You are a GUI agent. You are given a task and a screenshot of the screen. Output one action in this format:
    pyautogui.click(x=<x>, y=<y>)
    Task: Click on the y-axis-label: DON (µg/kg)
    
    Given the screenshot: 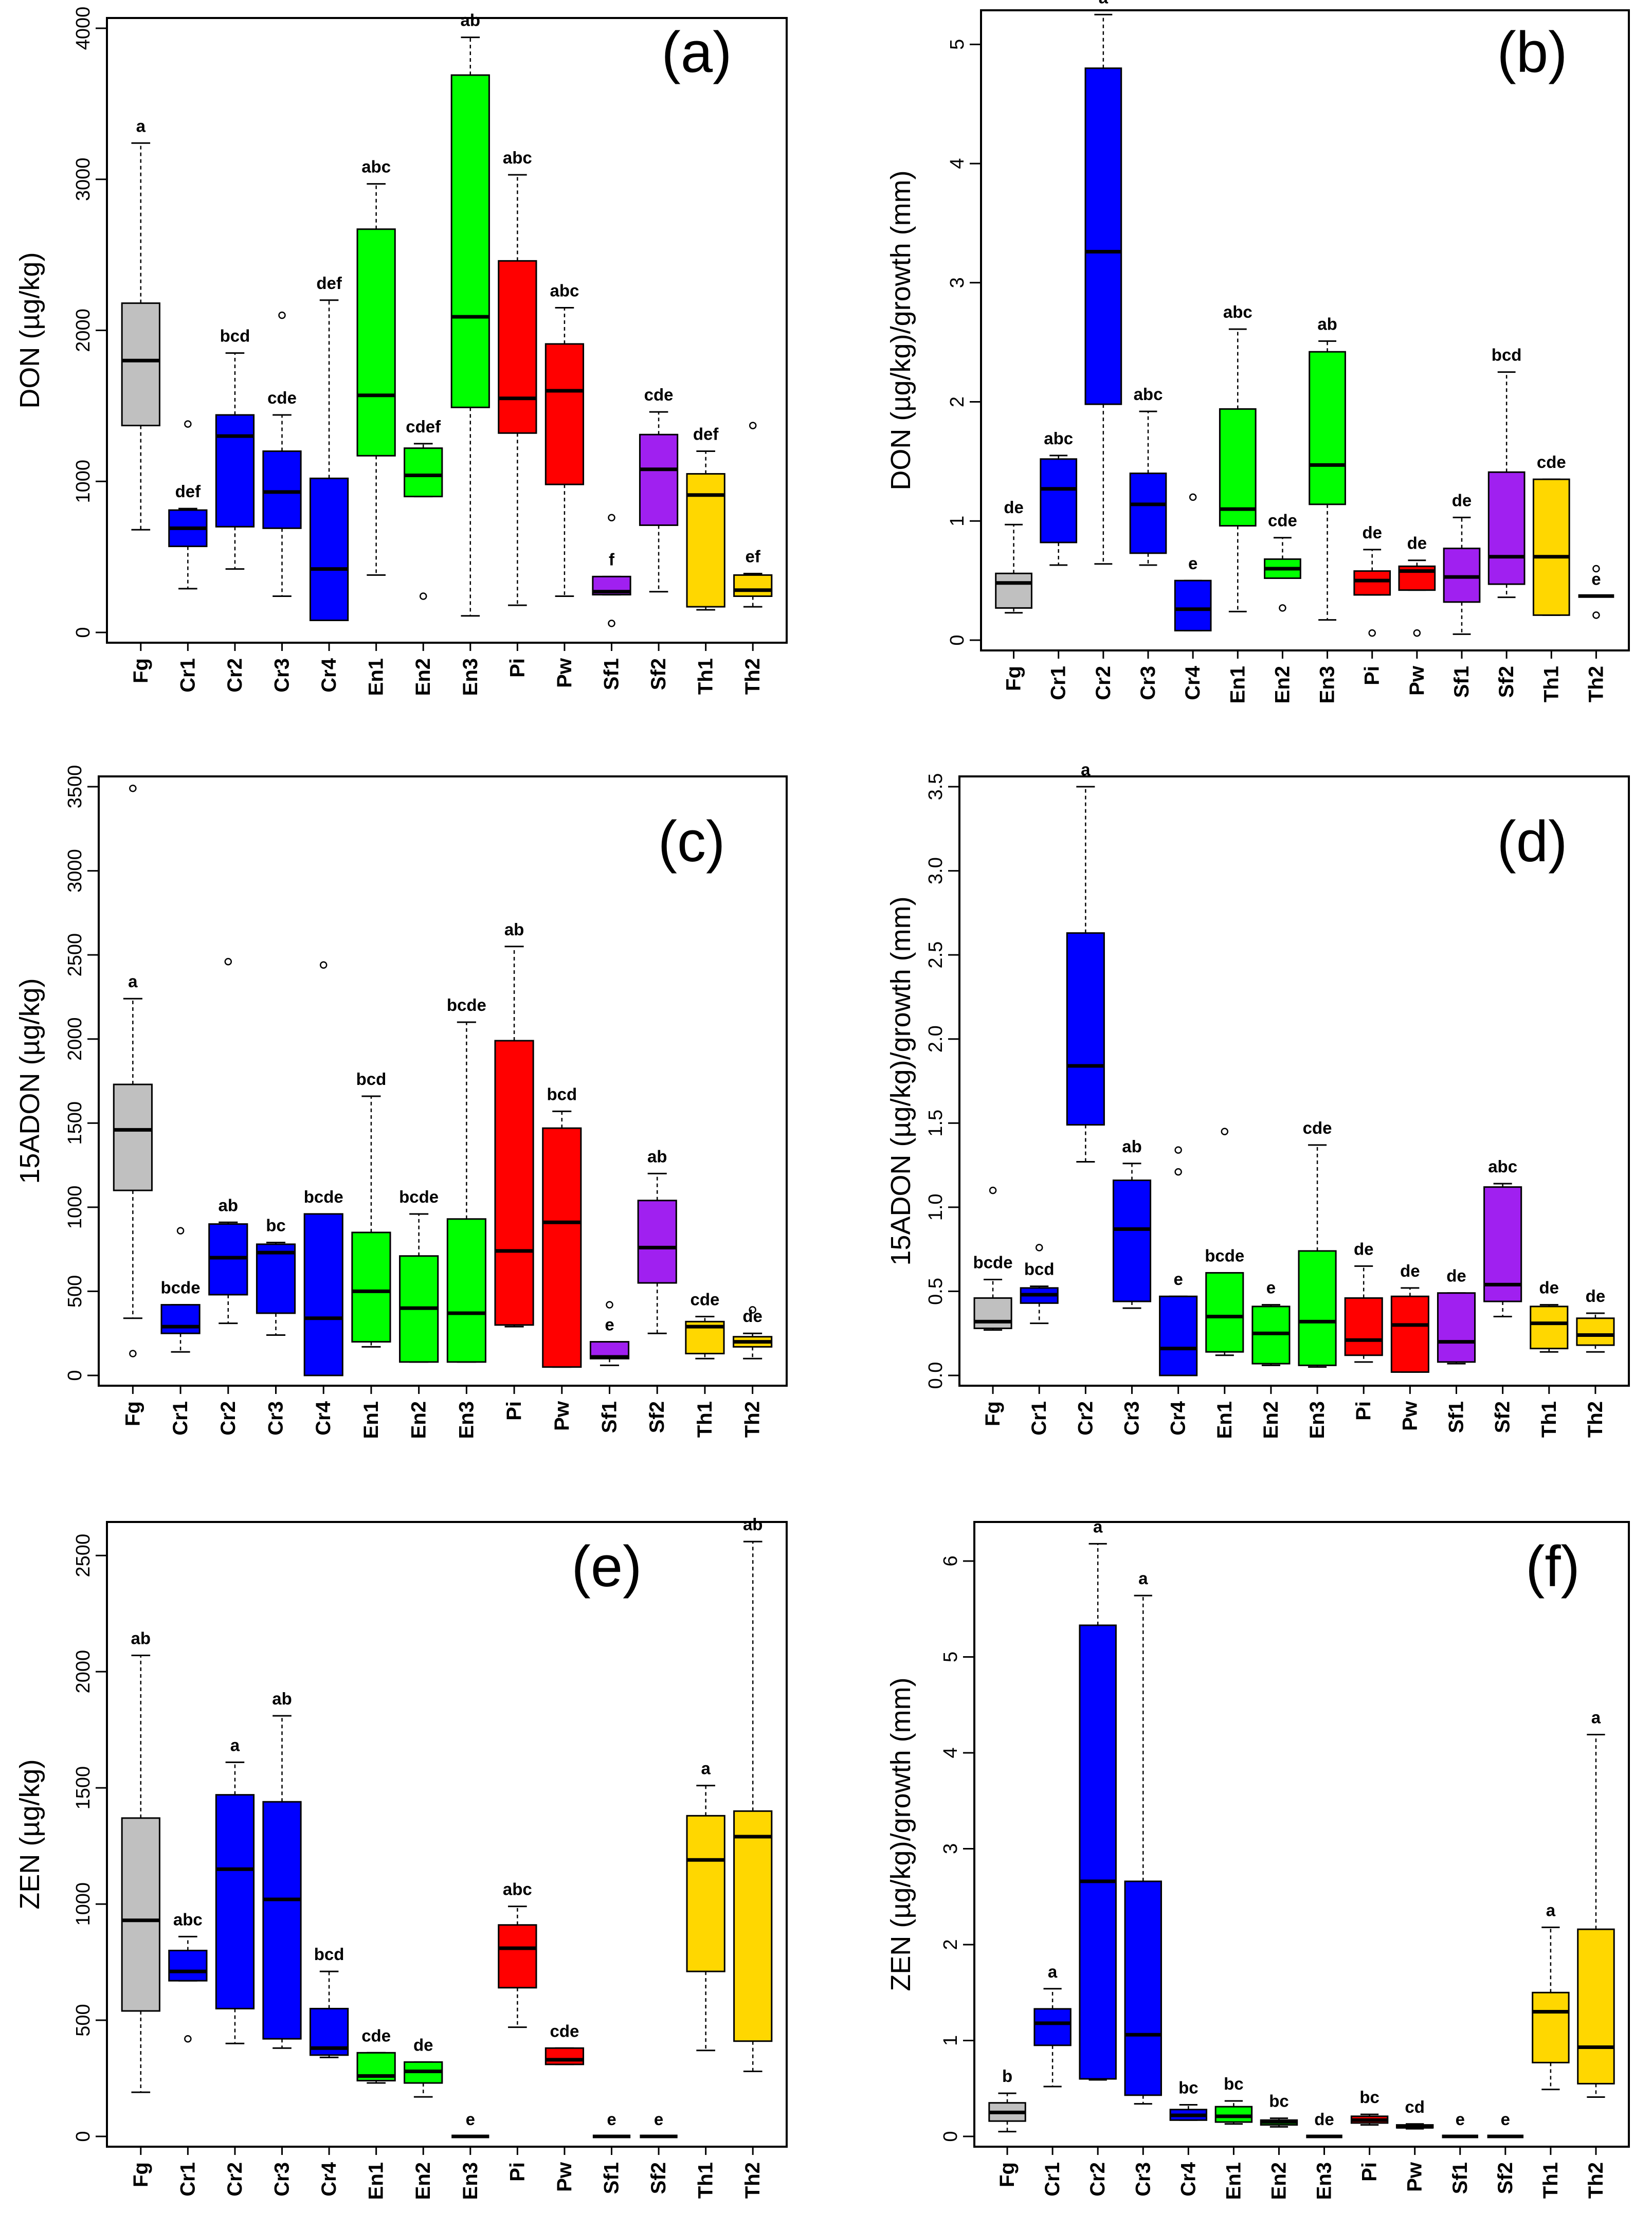 What is the action you would take?
    pyautogui.click(x=29, y=330)
    